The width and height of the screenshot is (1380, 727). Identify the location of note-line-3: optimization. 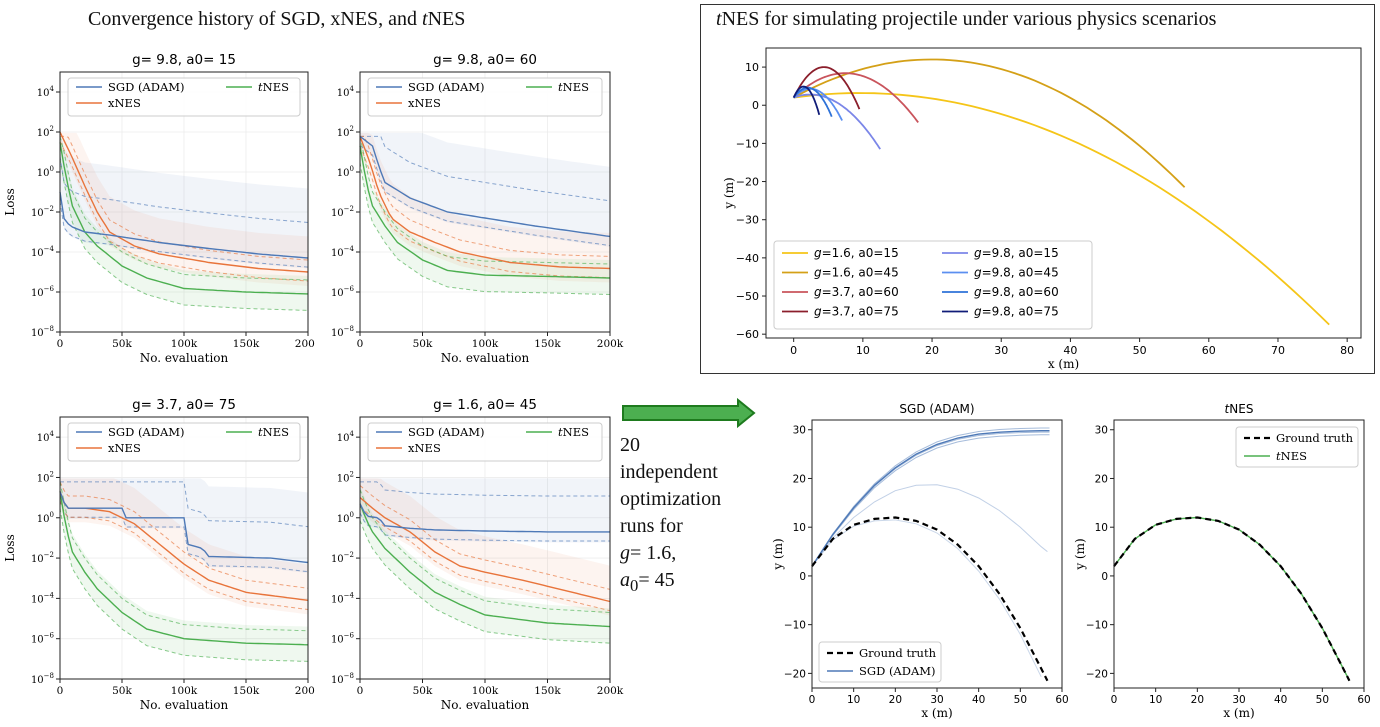
(671, 499).